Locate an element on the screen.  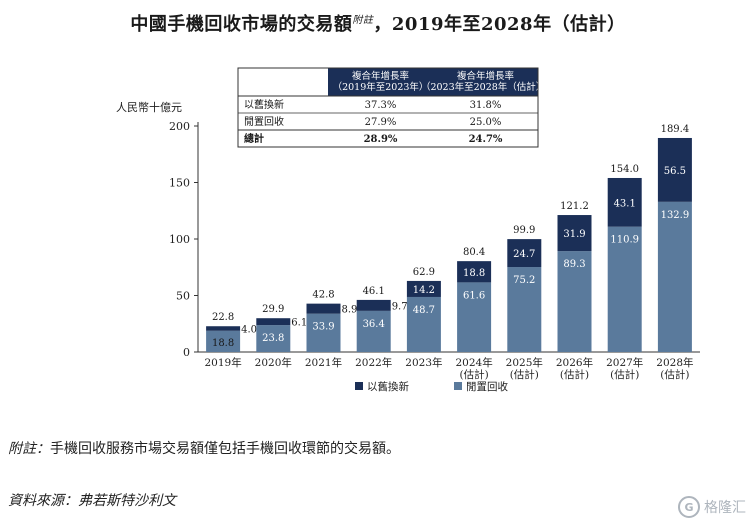
data-label-idle: 75.2 is located at coordinates (524, 280).